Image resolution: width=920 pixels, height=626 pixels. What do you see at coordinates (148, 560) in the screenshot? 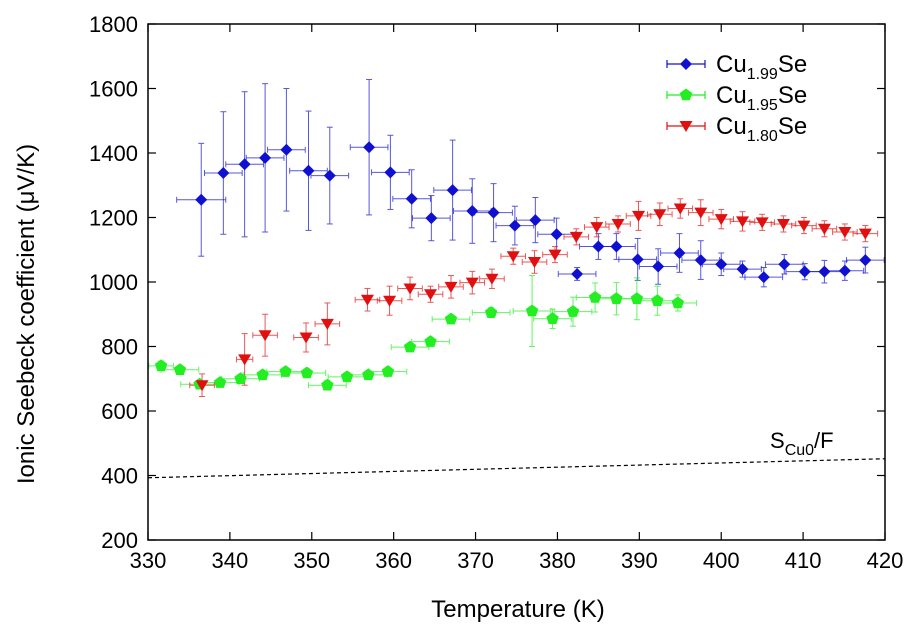
I see `x-tick-label: 330` at bounding box center [148, 560].